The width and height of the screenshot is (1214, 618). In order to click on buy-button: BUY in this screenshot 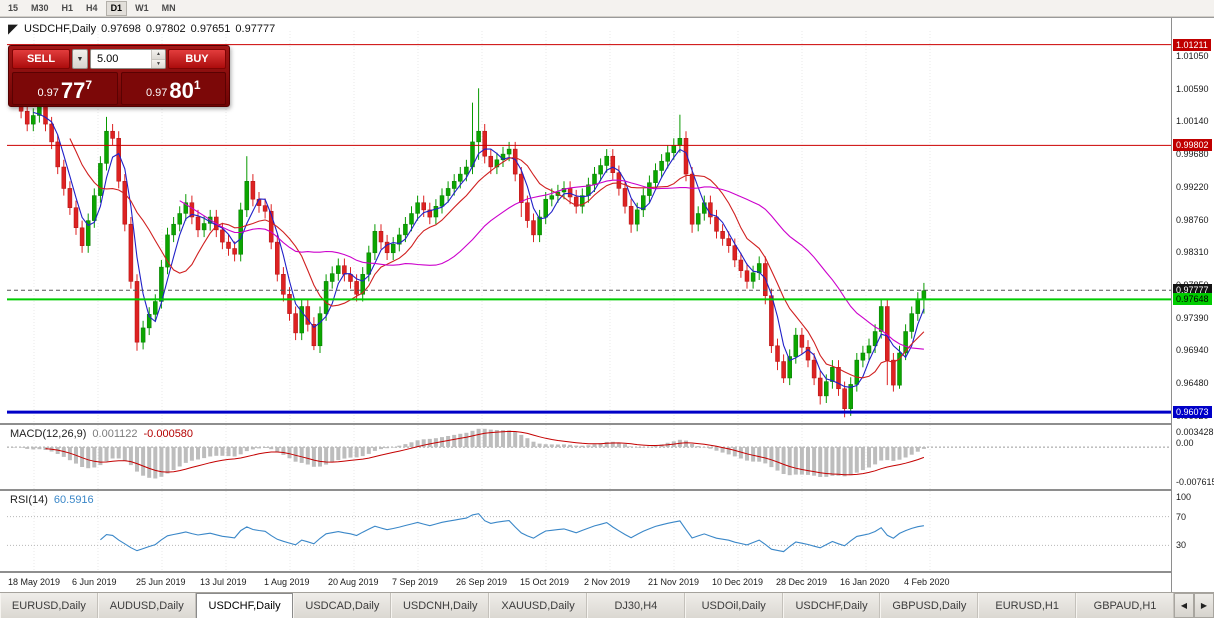, I will do `click(197, 59)`.